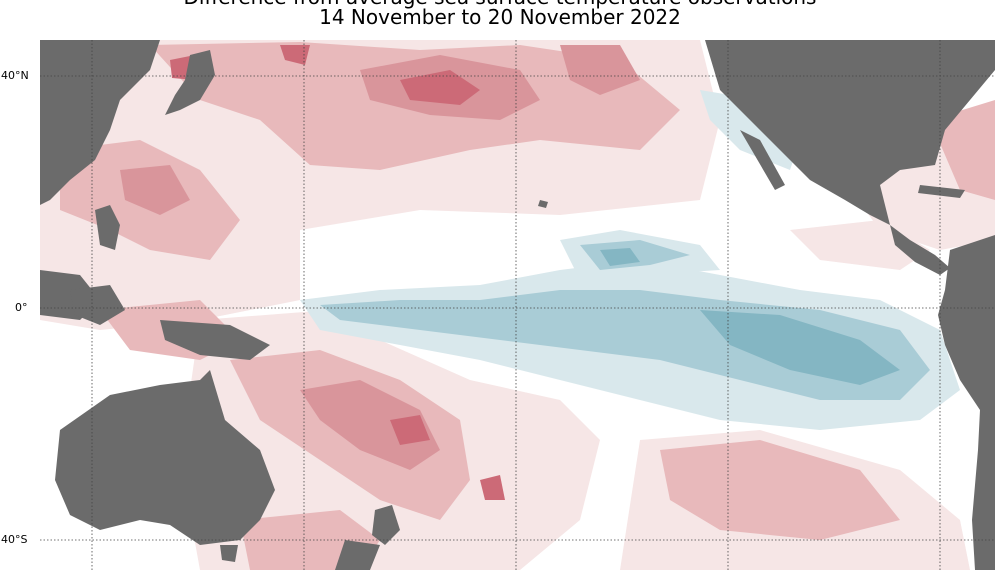 The width and height of the screenshot is (1000, 570). I want to click on philippines, so click(107, 227).